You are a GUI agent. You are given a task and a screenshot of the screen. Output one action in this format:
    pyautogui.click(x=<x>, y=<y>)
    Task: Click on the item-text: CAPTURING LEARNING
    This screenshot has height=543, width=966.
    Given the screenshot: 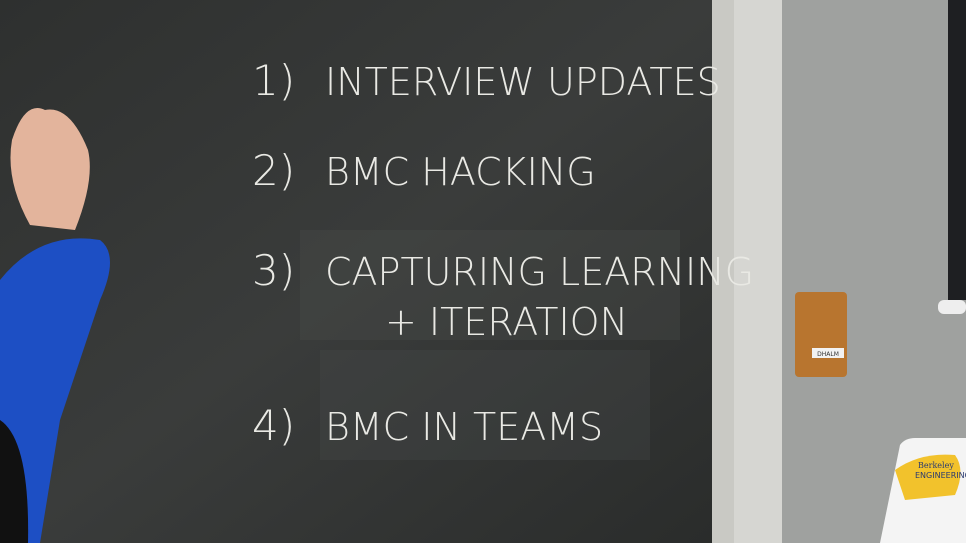 What is the action you would take?
    pyautogui.click(x=539, y=272)
    